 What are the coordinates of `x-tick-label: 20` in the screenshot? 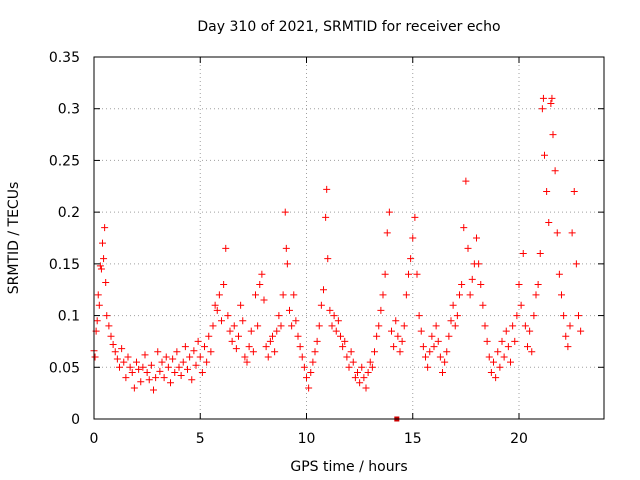 It's located at (519, 439).